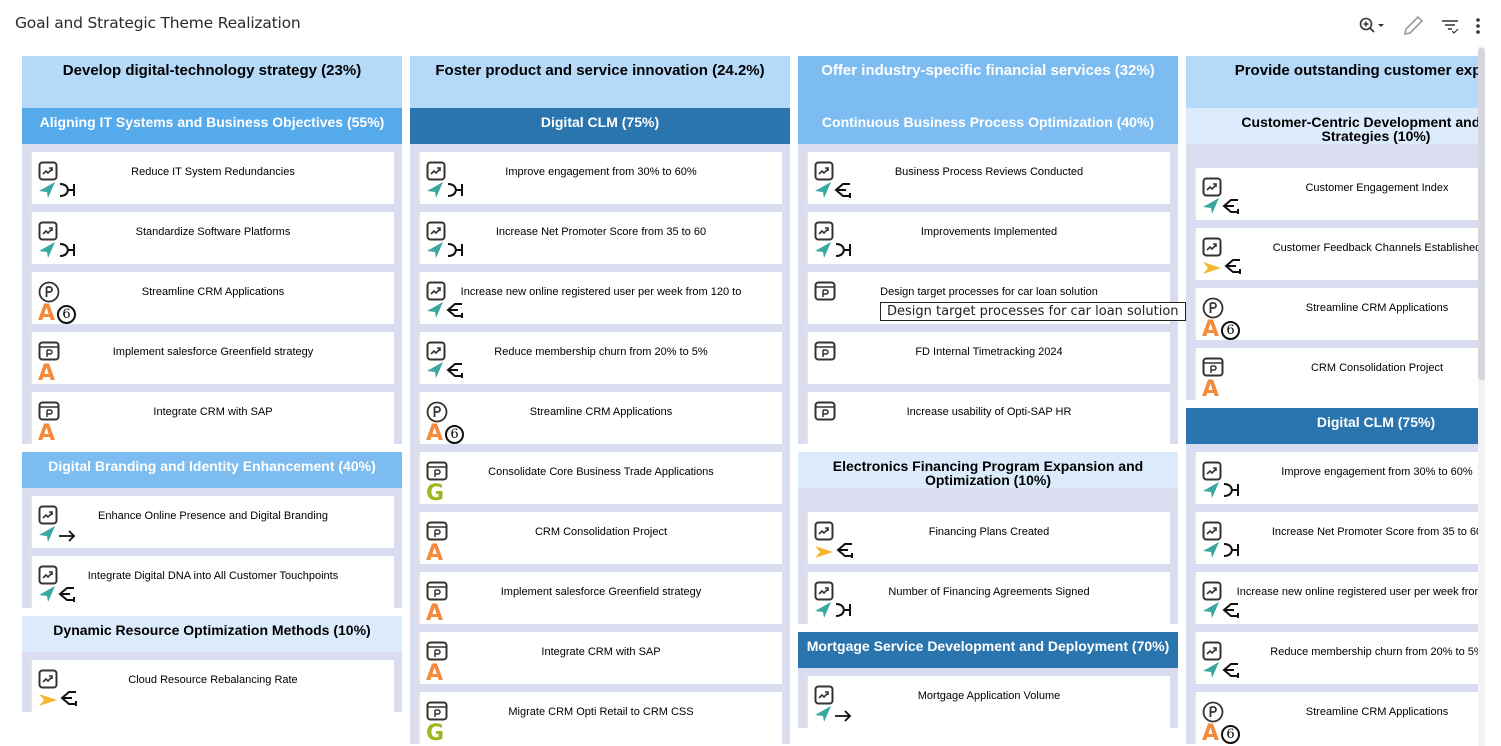  Describe the element at coordinates (1478, 26) in the screenshot. I see `more-vertical-icon` at that location.